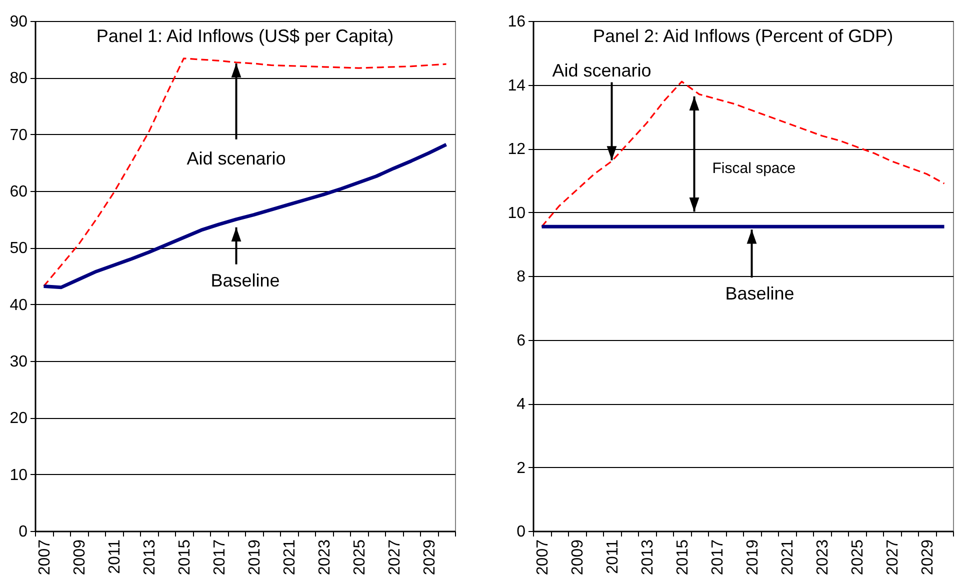 This screenshot has height=582, width=980. I want to click on y-tick-label: 70, so click(19, 135).